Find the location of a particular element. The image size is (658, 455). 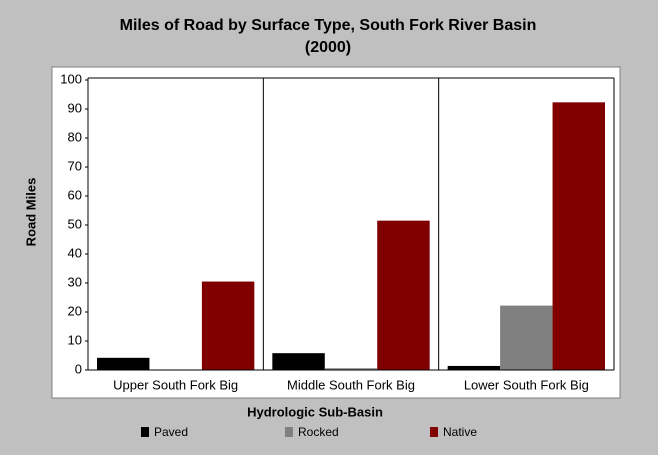

x-tick-label: Middle South Fork Big is located at coordinates (351, 384).